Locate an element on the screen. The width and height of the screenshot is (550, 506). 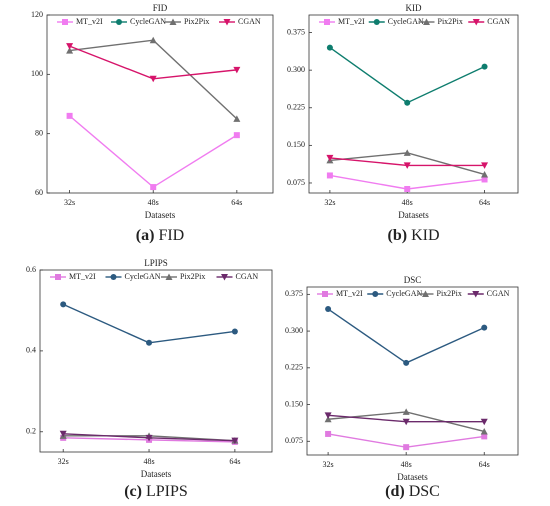
y-tick-label: 0.225 is located at coordinates (296, 107).